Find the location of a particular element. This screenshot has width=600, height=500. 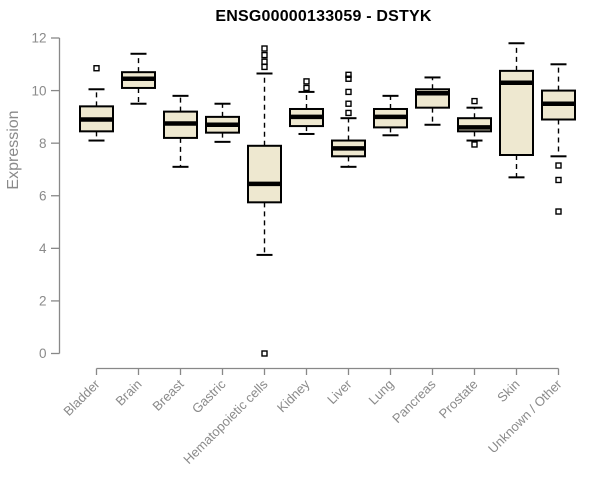

boxplot-gastric is located at coordinates (222, 122).